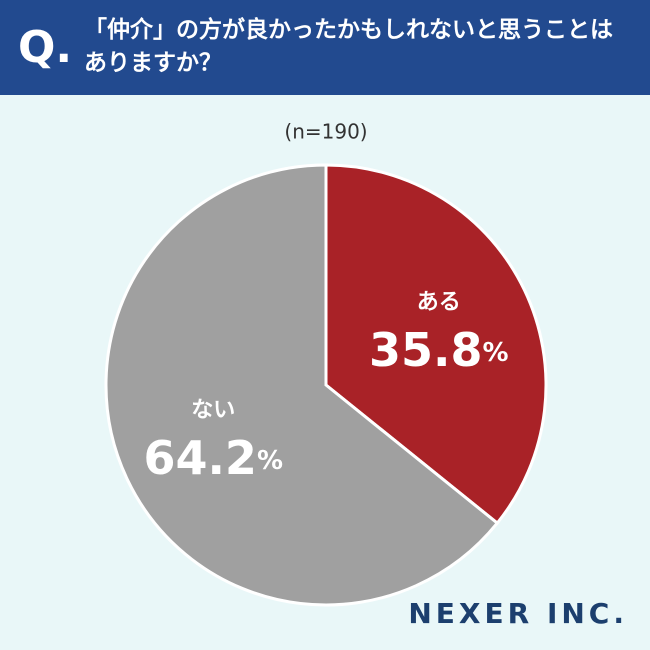  What do you see at coordinates (213, 457) in the screenshot?
I see `slice-value-label: 64.2%` at bounding box center [213, 457].